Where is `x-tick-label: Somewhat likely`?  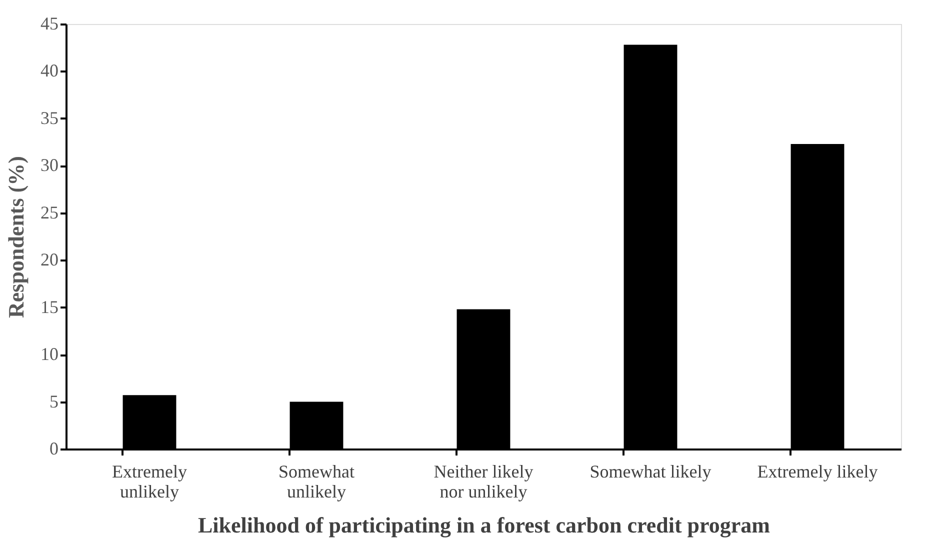 x-tick-label: Somewhat likely is located at coordinates (651, 472).